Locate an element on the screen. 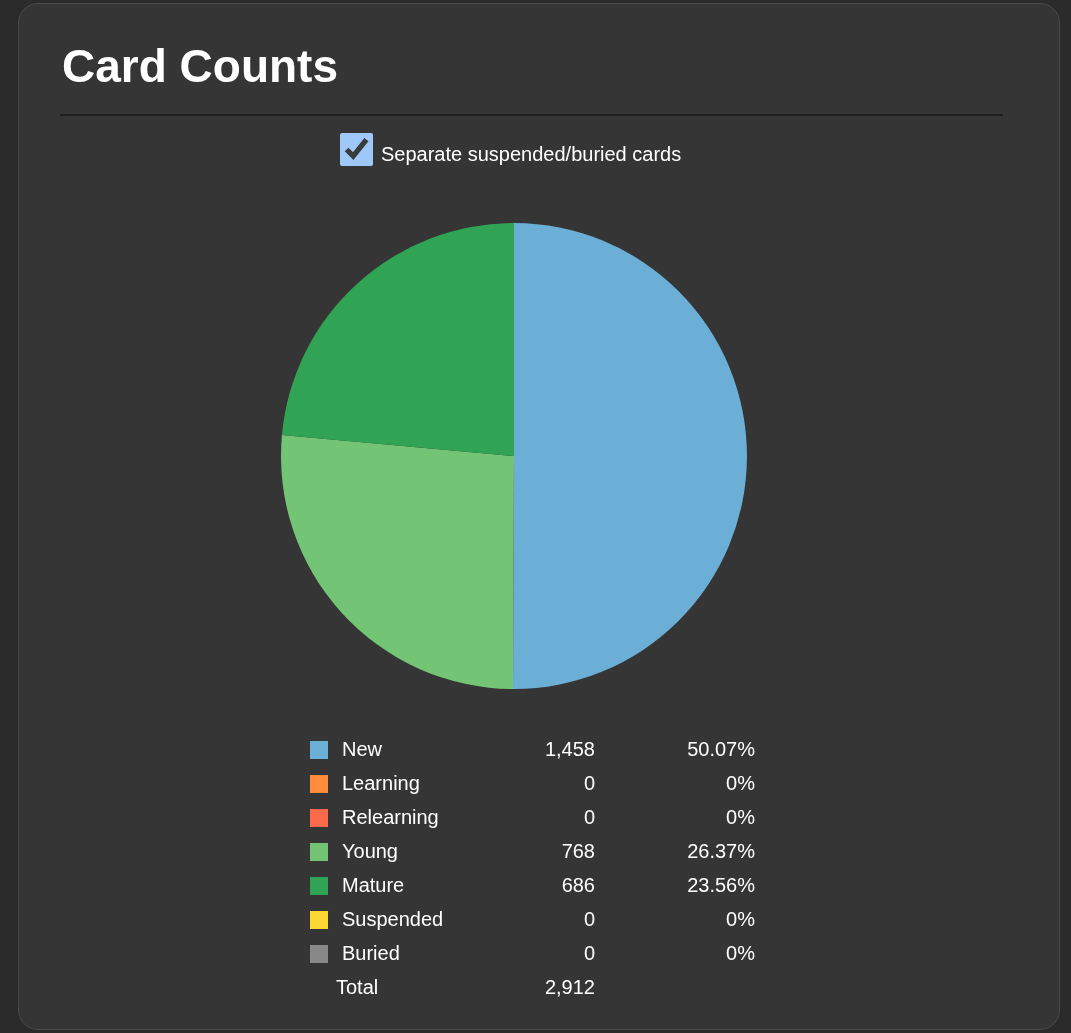 Image resolution: width=1071 pixels, height=1033 pixels. legend-label: Mature is located at coordinates (373, 885).